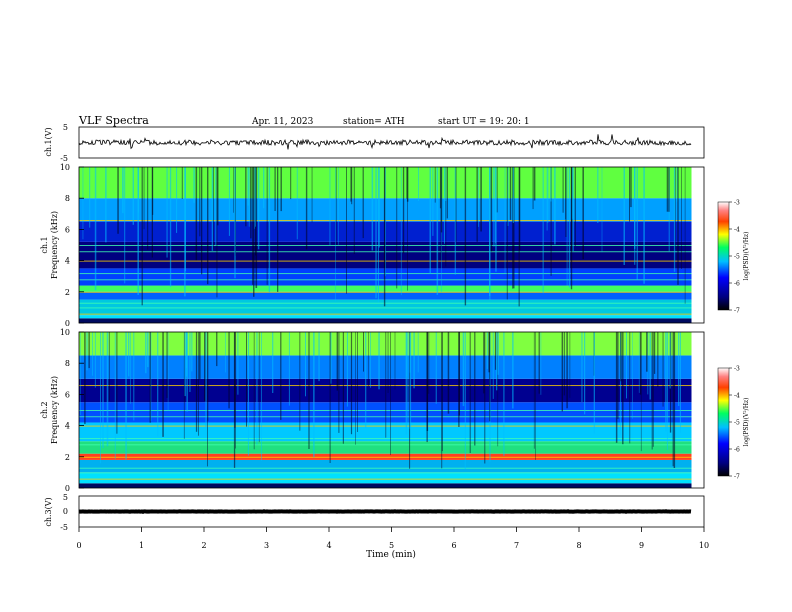 The image size is (792, 612). I want to click on ch1-waveform-frame, so click(391, 142).